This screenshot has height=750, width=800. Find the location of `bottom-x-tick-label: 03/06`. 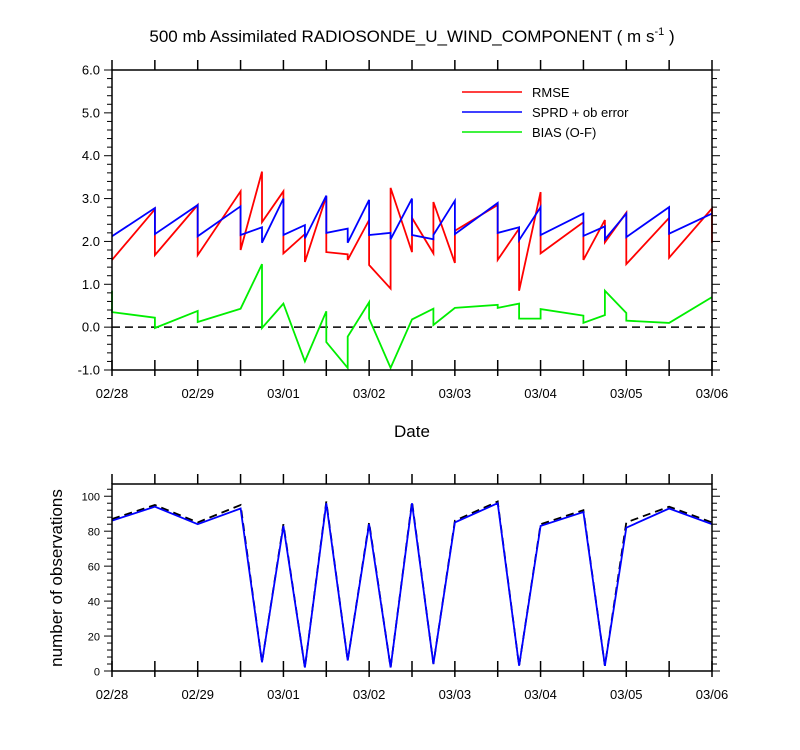

bottom-x-tick-label: 03/06 is located at coordinates (712, 694).